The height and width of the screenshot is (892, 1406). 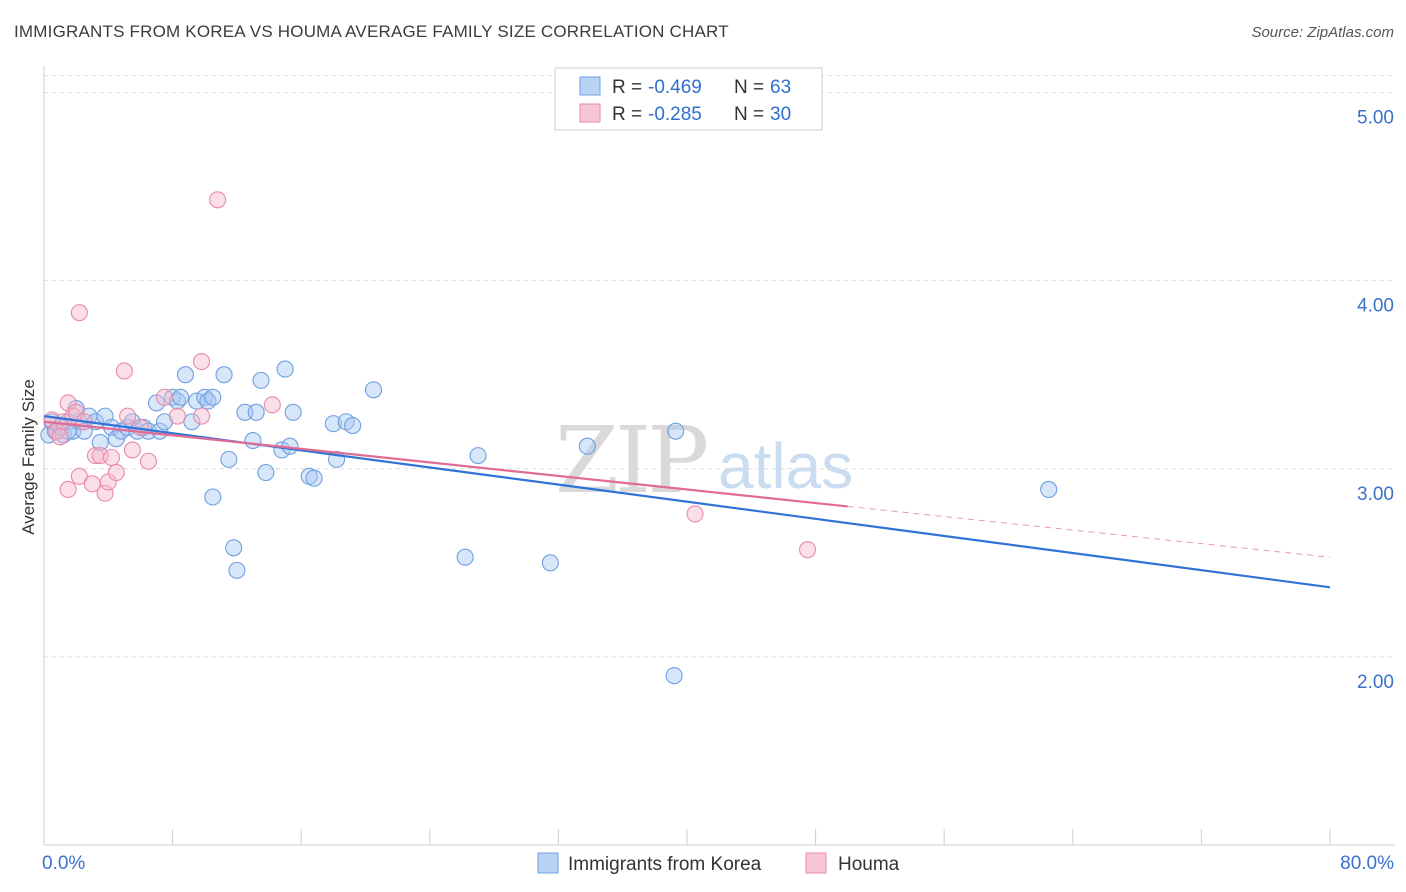 I want to click on chart-source: Source: ZipAtlas.com, so click(x=1322, y=32).